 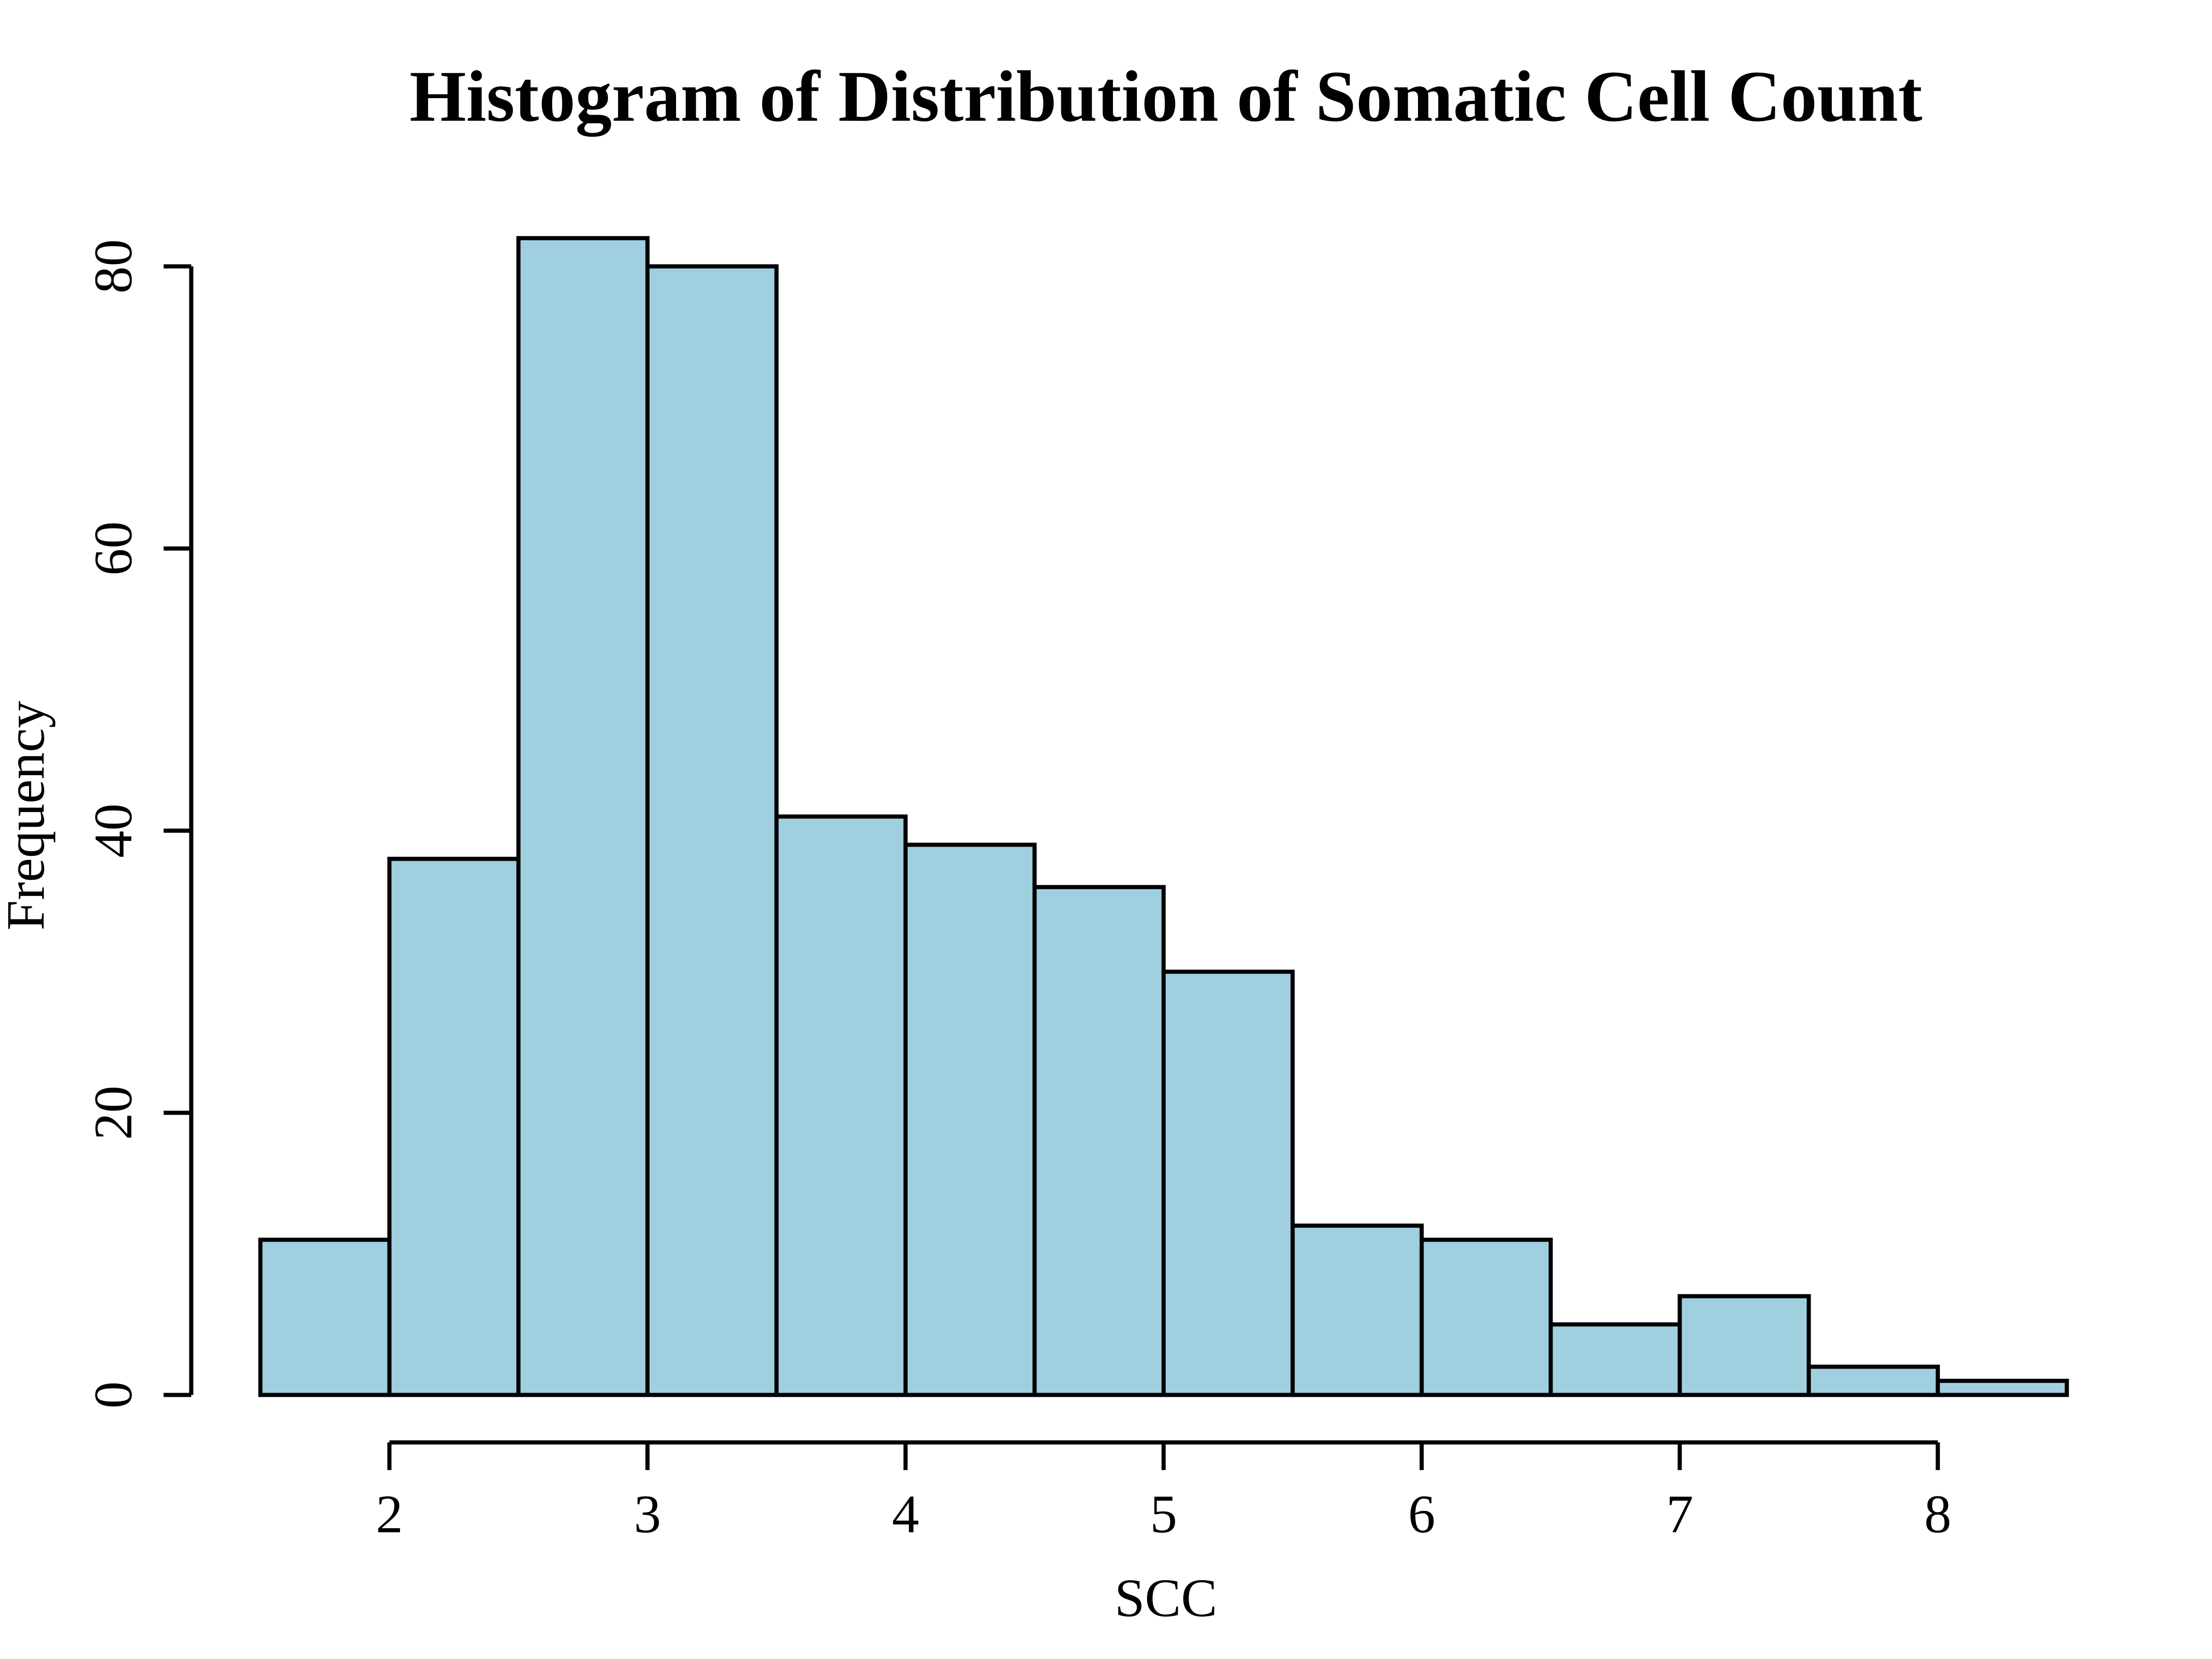 What do you see at coordinates (647, 1514) in the screenshot?
I see `x-tick-label: 3` at bounding box center [647, 1514].